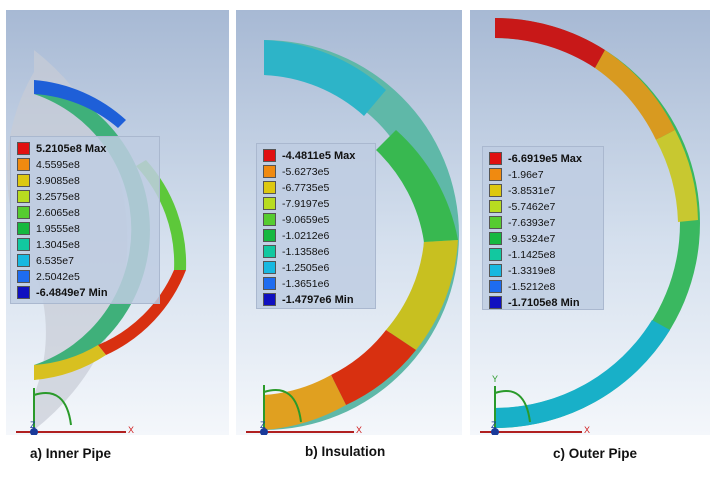 The image size is (717, 480). Describe the element at coordinates (306, 267) in the screenshot. I see `legend-label: -1.2505e6` at that location.